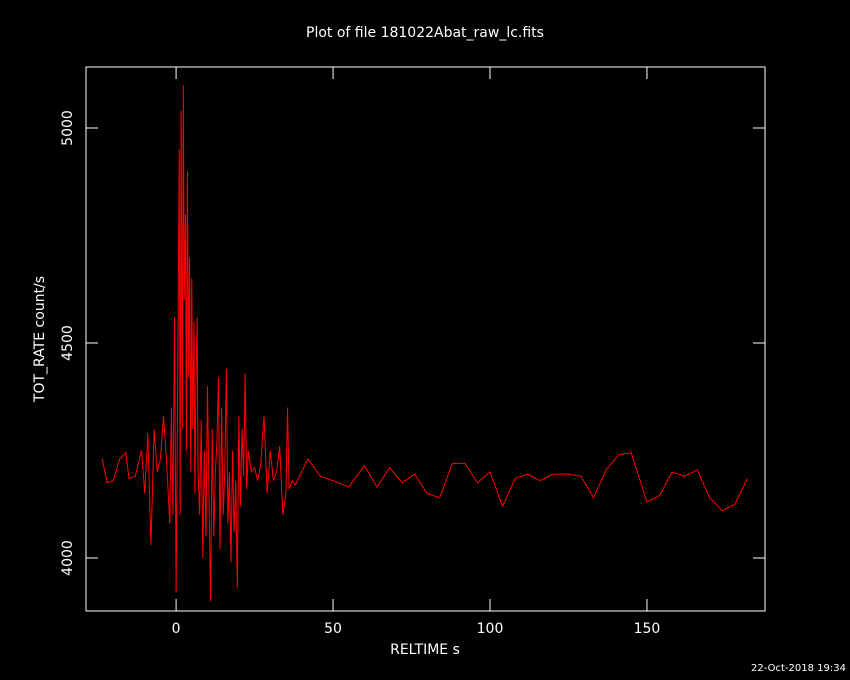 This screenshot has width=850, height=680. What do you see at coordinates (176, 629) in the screenshot?
I see `x-tick-label: 0` at bounding box center [176, 629].